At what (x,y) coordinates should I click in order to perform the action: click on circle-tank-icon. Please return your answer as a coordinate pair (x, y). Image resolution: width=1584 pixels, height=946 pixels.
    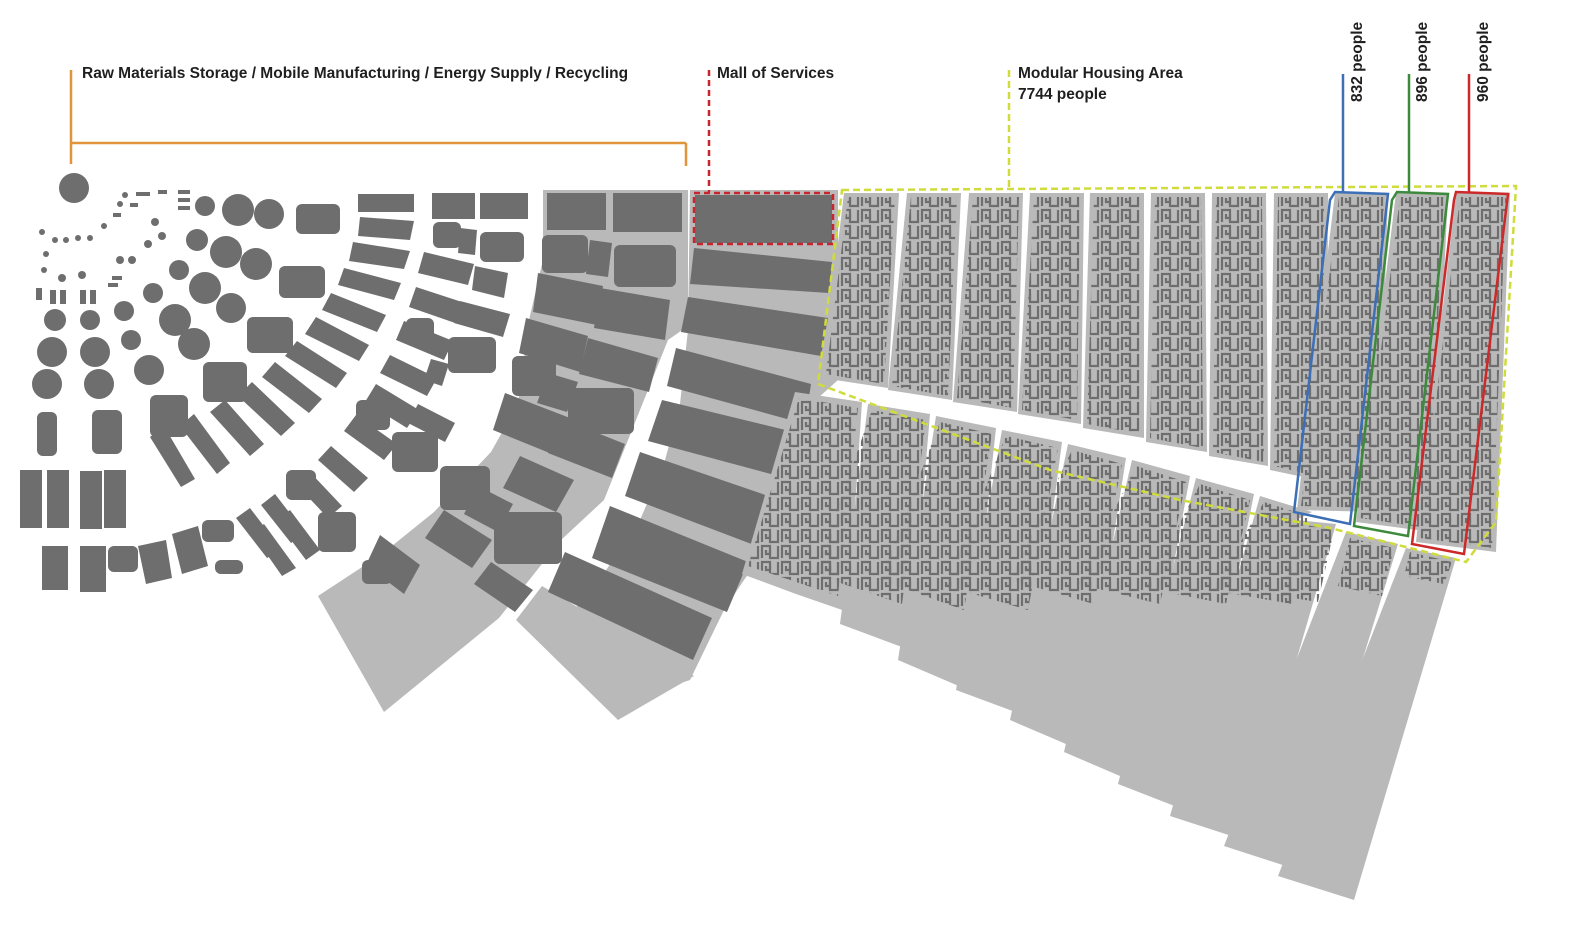
    Looking at the image, I should click on (74, 188).